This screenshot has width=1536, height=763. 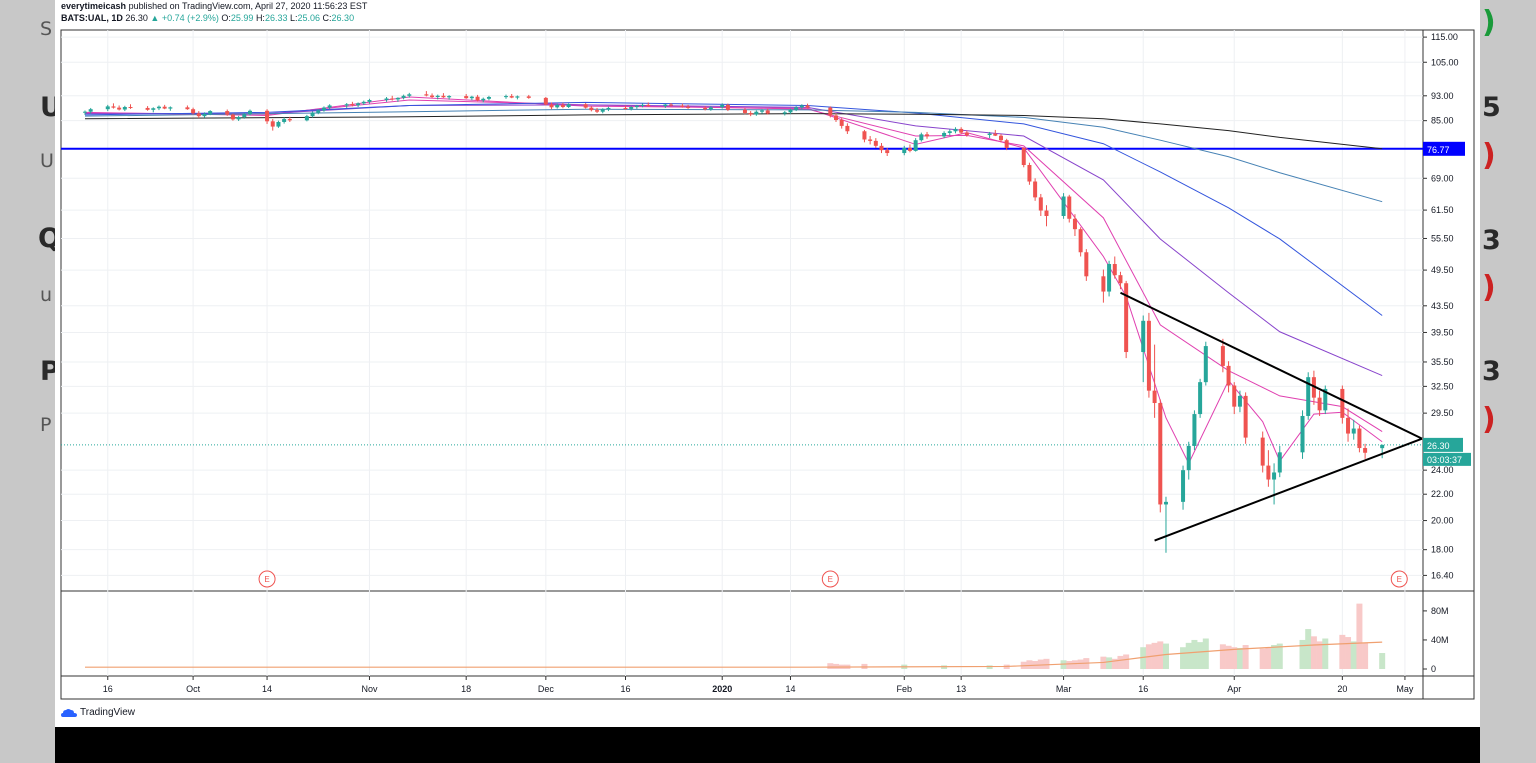 I want to click on last-price-tag, so click(x=1443, y=444).